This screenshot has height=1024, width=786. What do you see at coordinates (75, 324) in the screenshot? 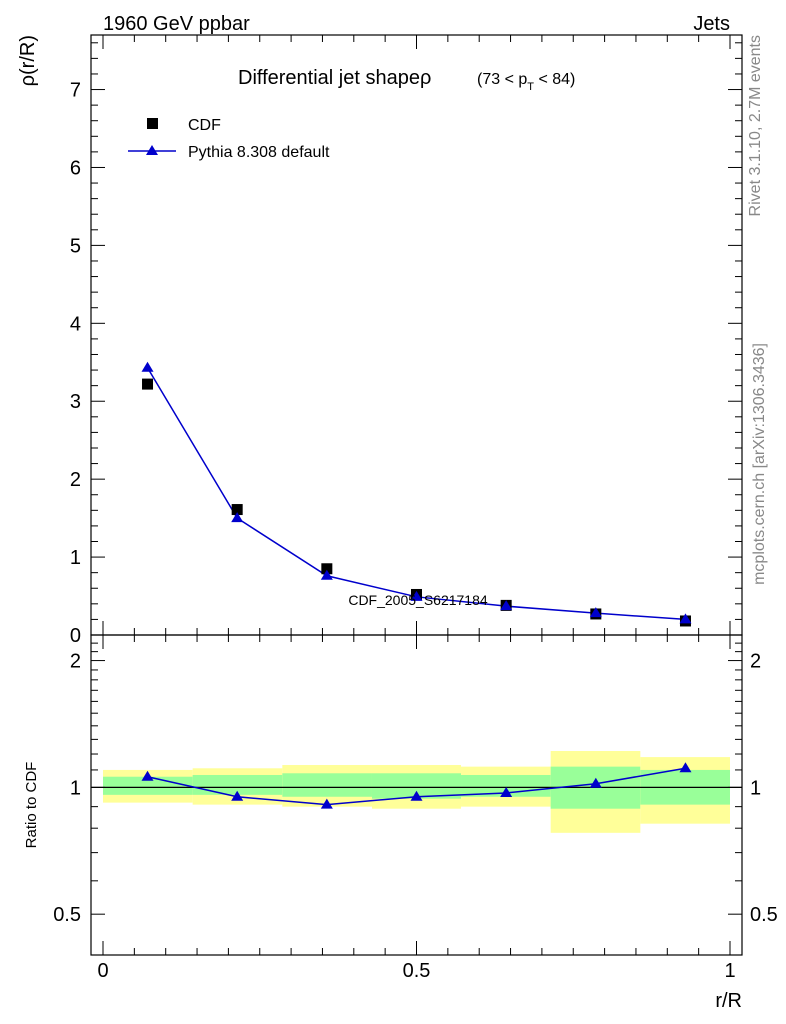
I see `main-ytick-label: 4` at bounding box center [75, 324].